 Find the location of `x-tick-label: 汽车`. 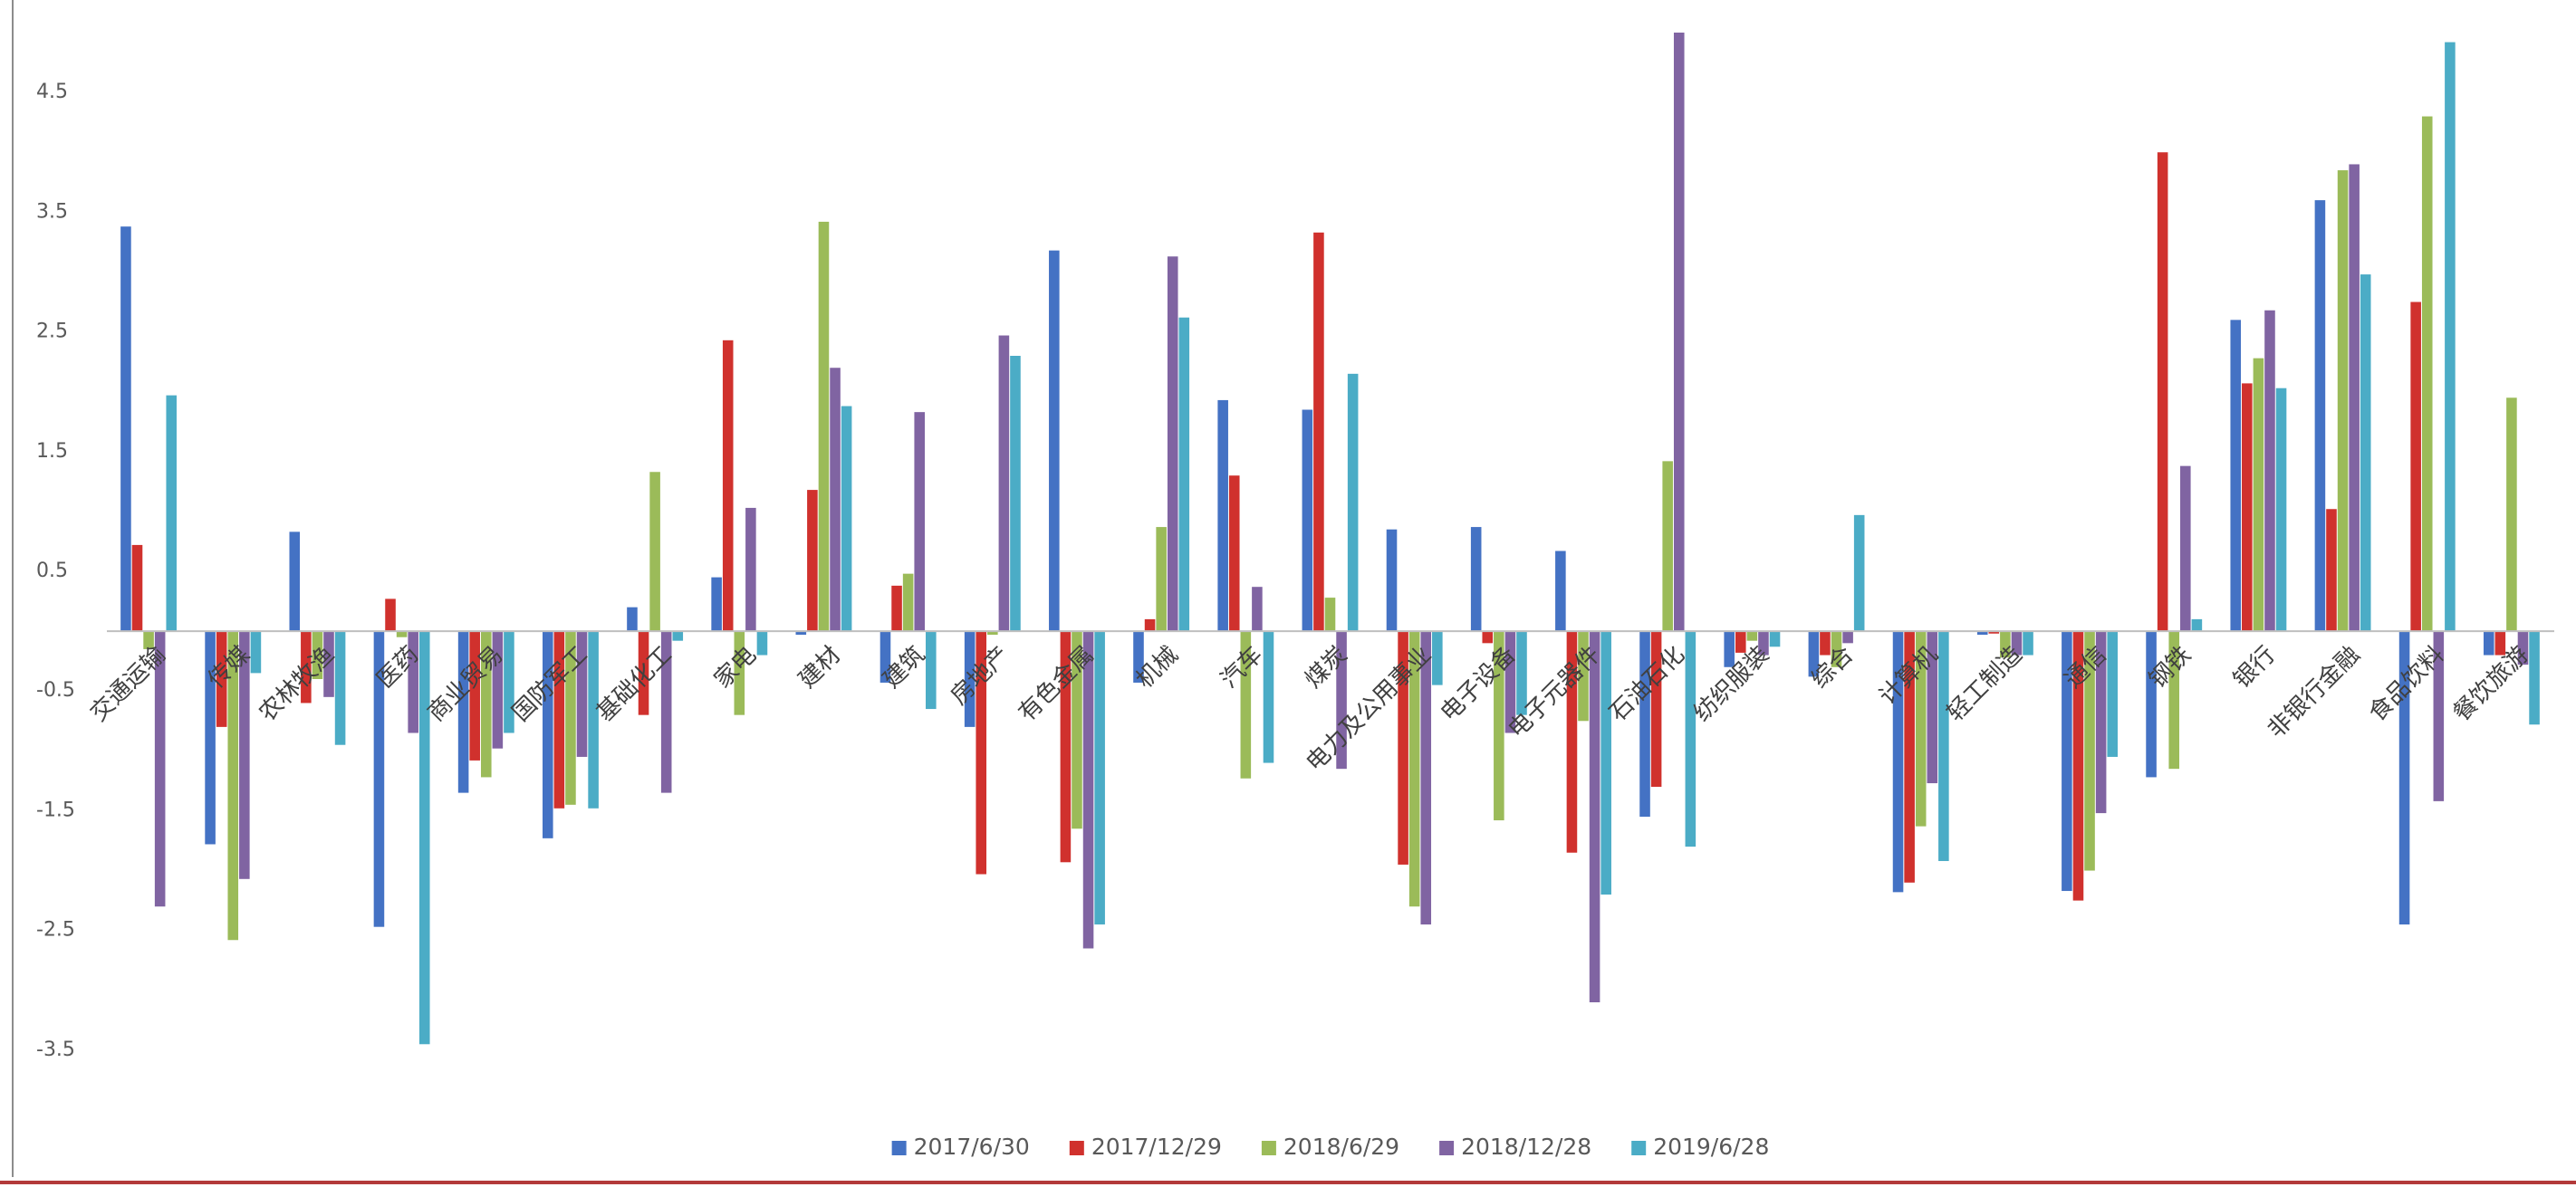

x-tick-label: 汽车 is located at coordinates (1242, 667).